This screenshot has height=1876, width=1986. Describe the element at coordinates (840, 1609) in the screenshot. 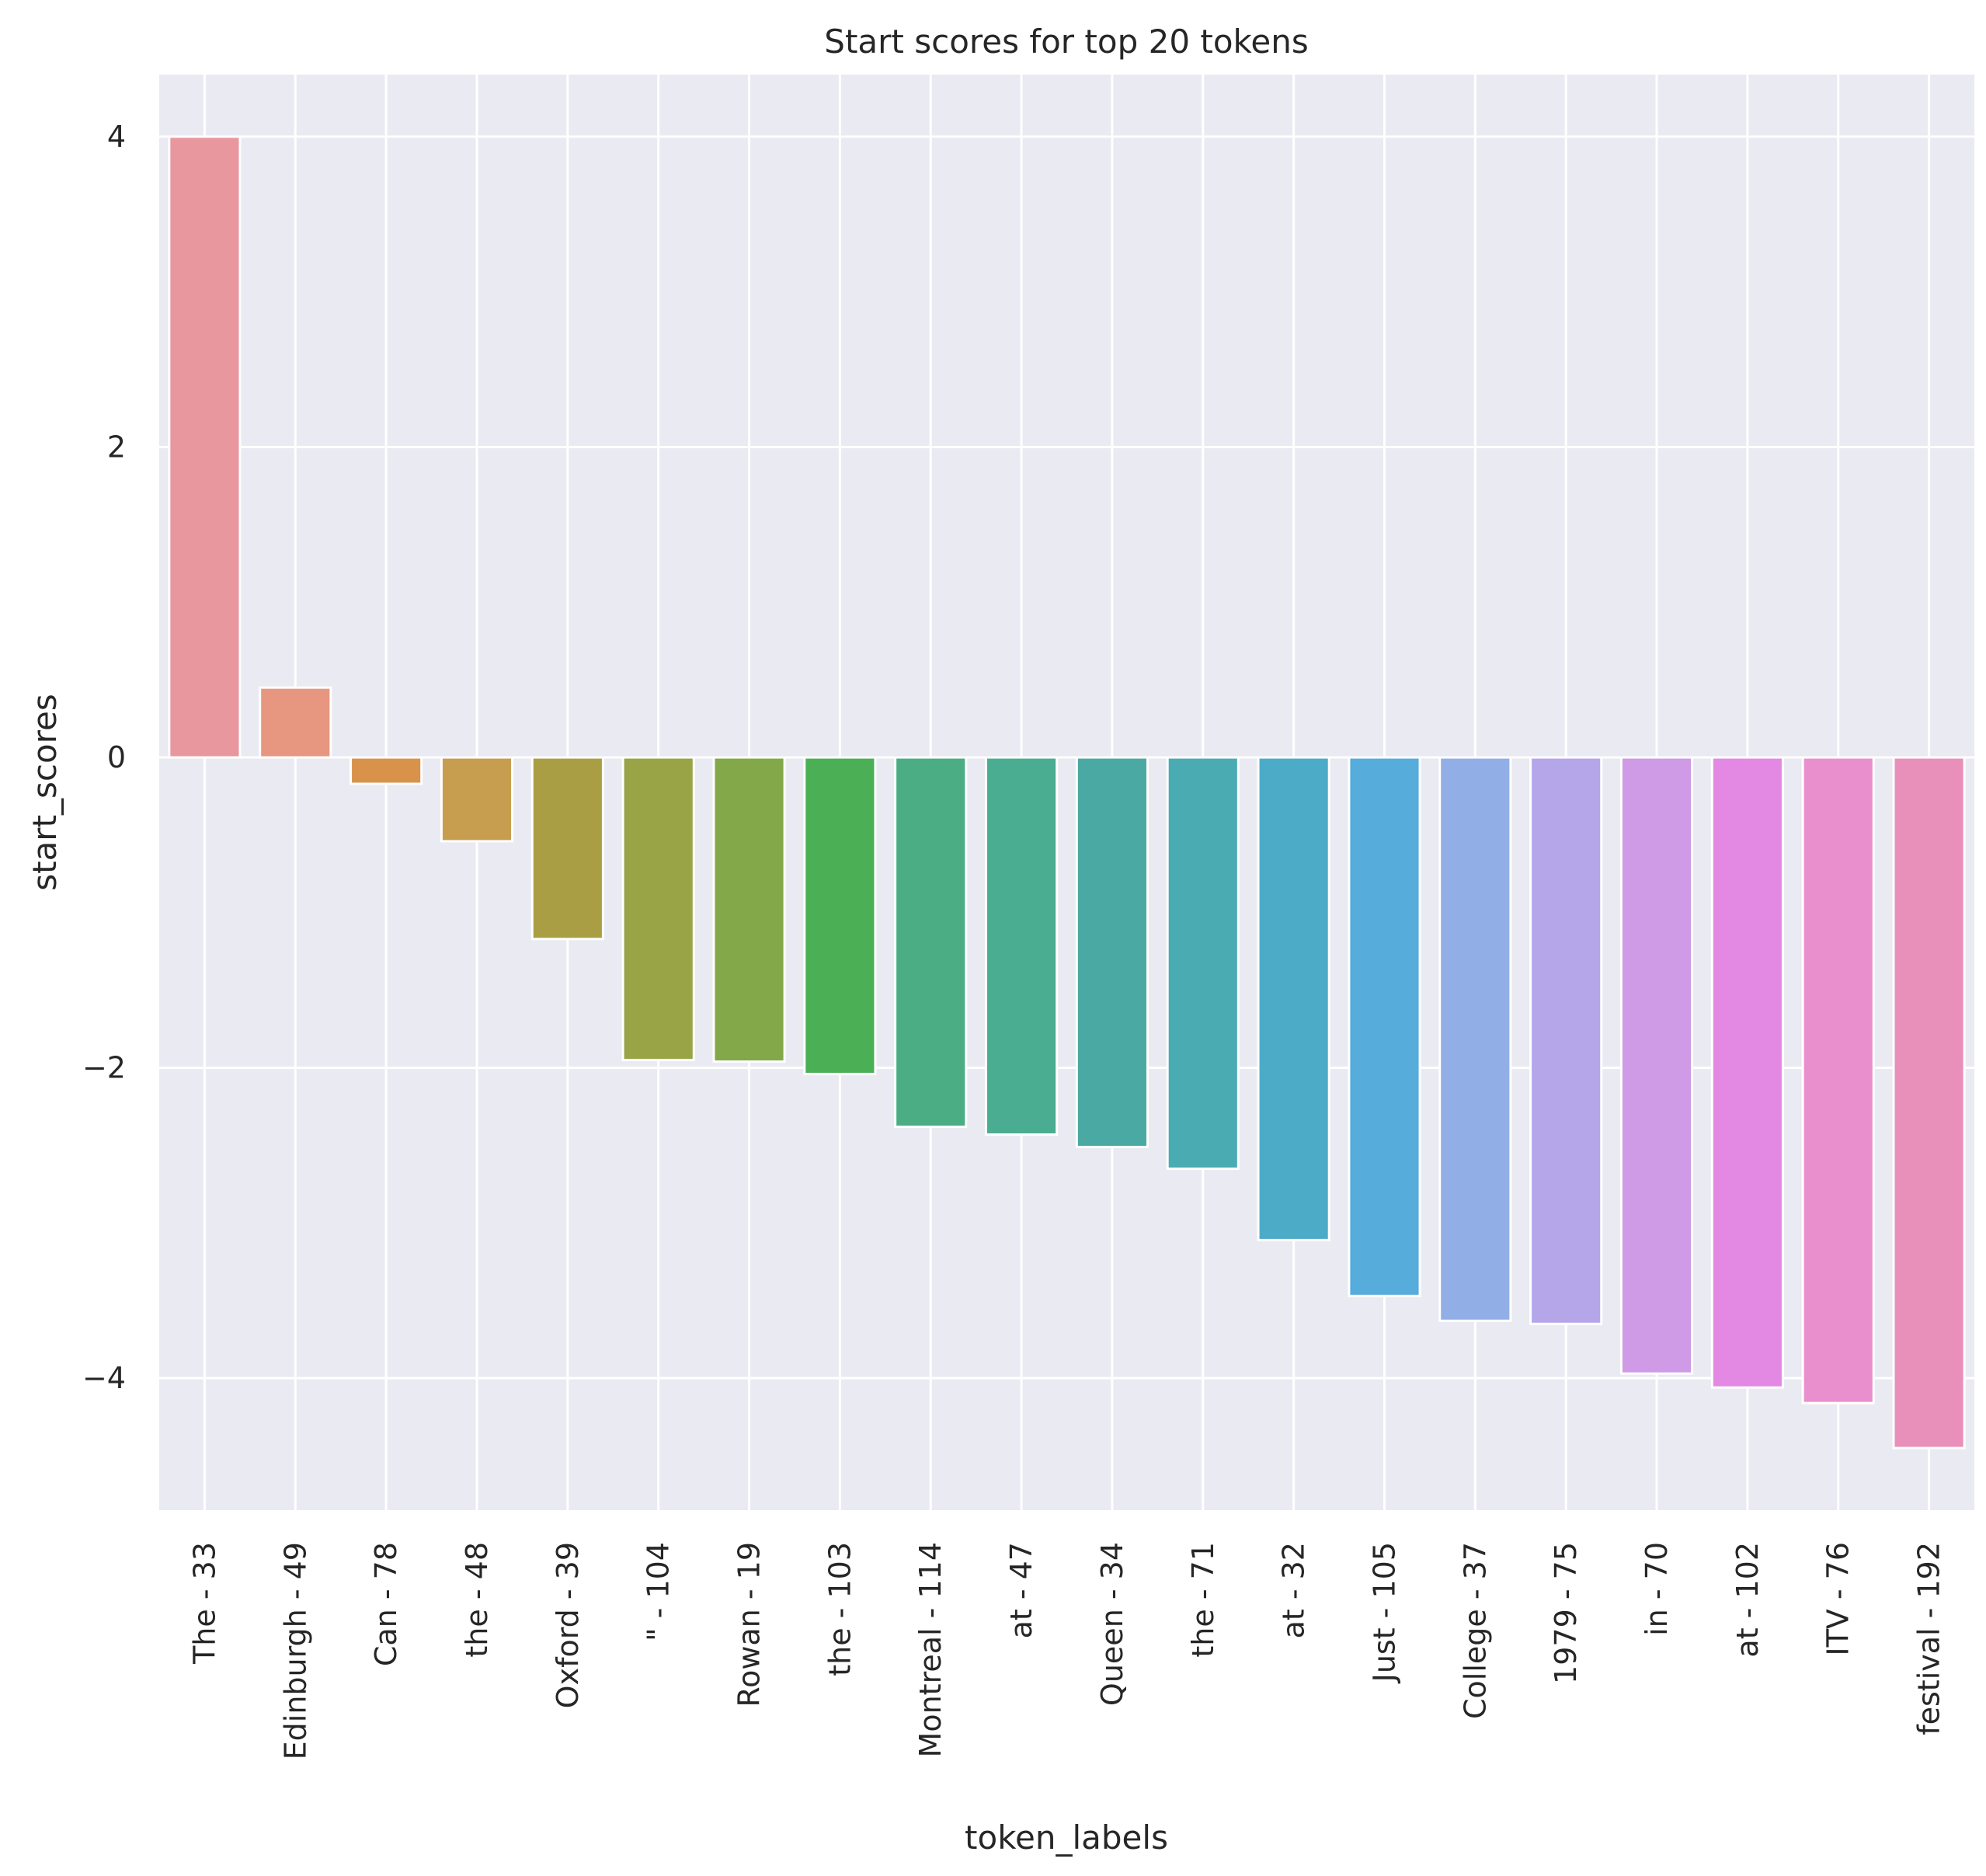

I see `x-tick-label: the - 103` at that location.